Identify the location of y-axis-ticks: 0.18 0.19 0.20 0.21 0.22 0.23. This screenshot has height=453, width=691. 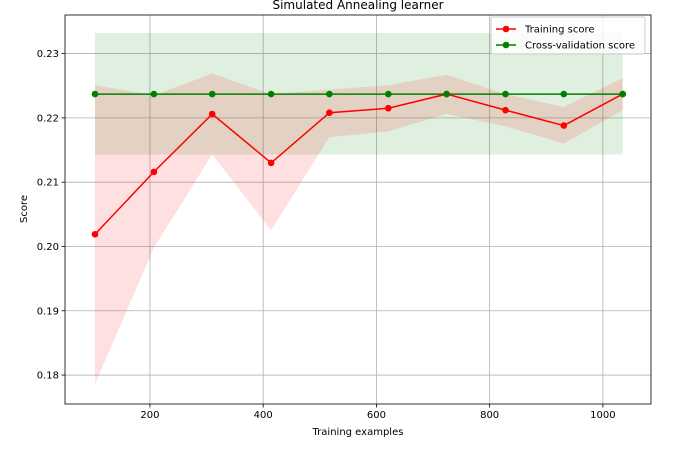
(51, 215).